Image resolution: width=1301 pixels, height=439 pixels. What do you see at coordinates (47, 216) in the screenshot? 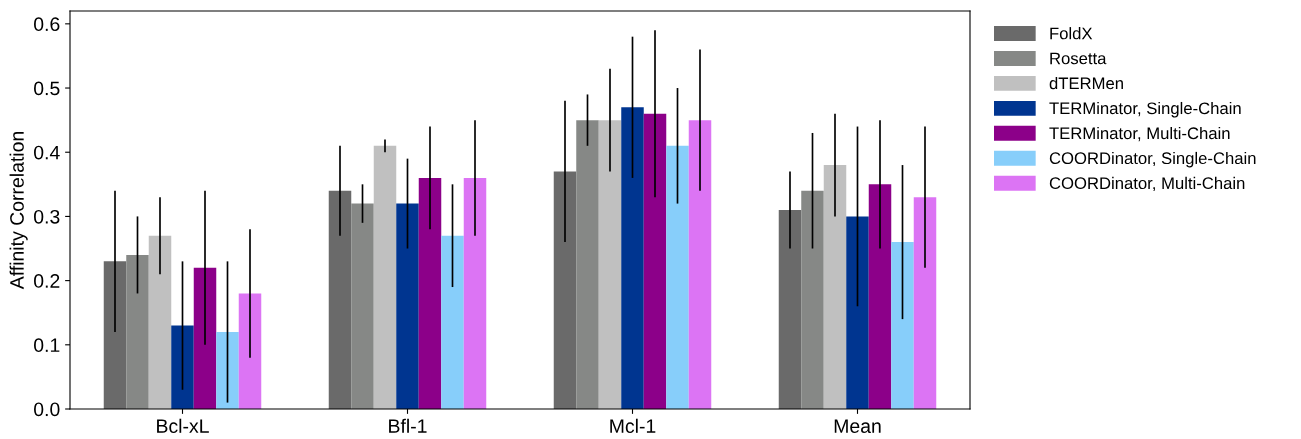
I see `y-tick-label: 0.3` at bounding box center [47, 216].